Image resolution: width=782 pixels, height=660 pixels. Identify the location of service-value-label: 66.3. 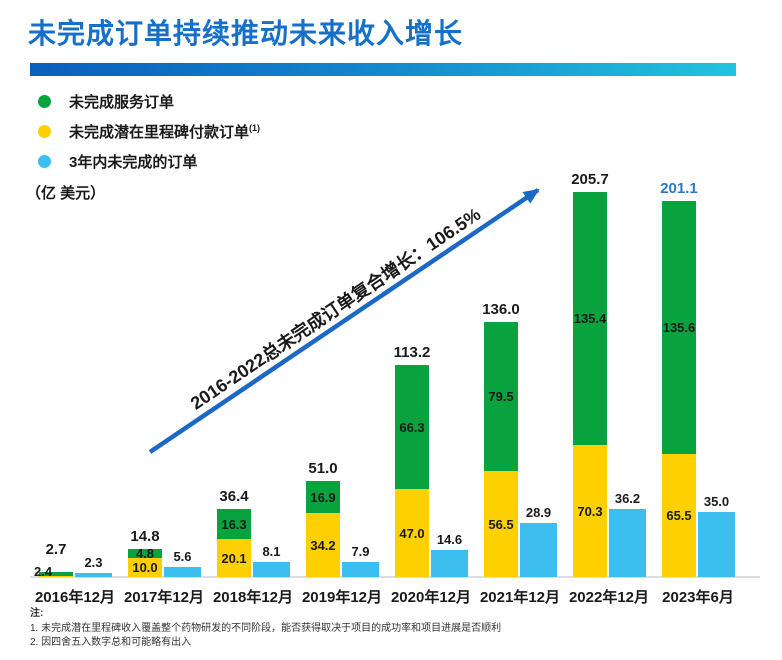
(412, 427).